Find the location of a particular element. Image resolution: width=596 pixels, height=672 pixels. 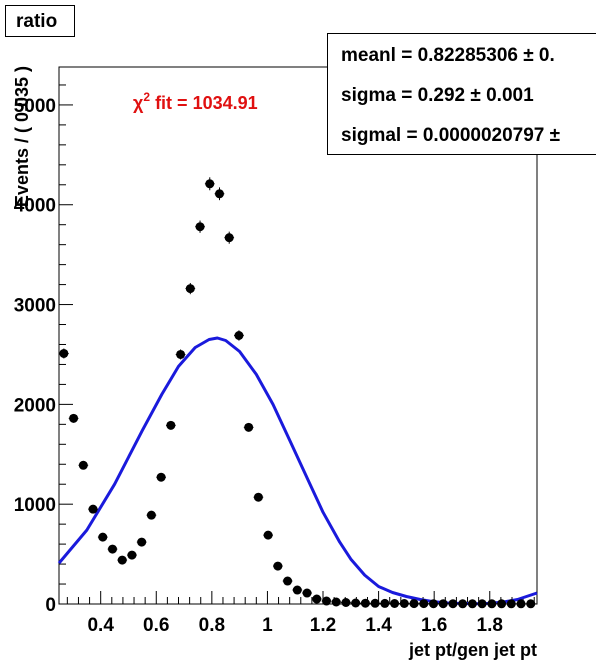

stat-sigma: sigma = 0.292 ± 0.001 is located at coordinates (437, 95).